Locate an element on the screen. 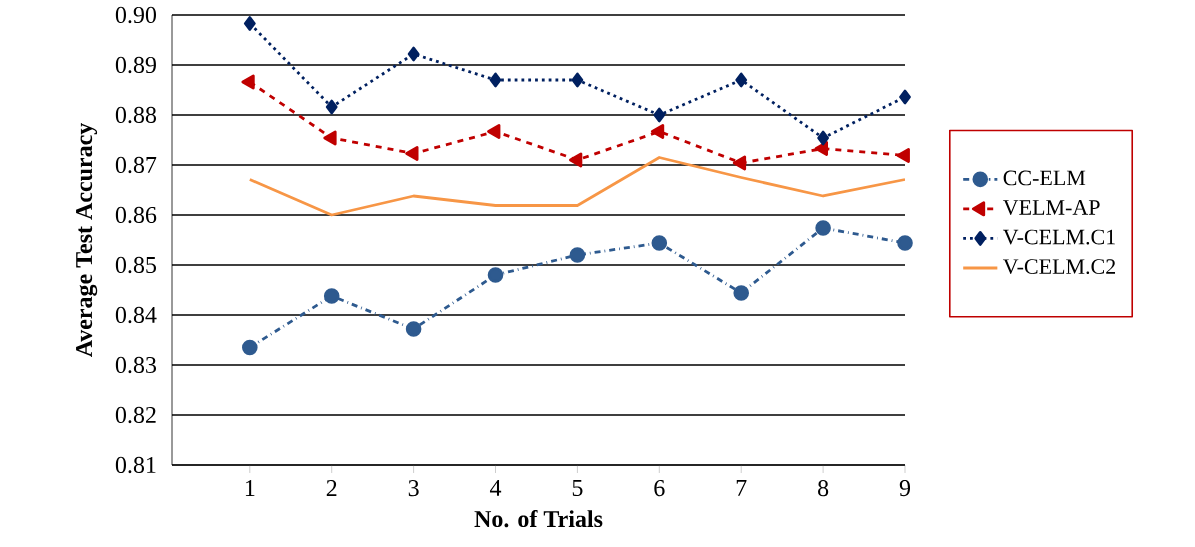  y-tick-label: 0.89 is located at coordinates (135, 65).